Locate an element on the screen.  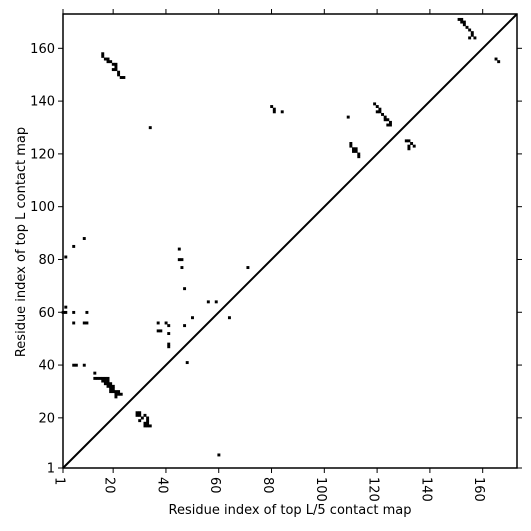
y-tick-label: 100 is located at coordinates (42, 207).